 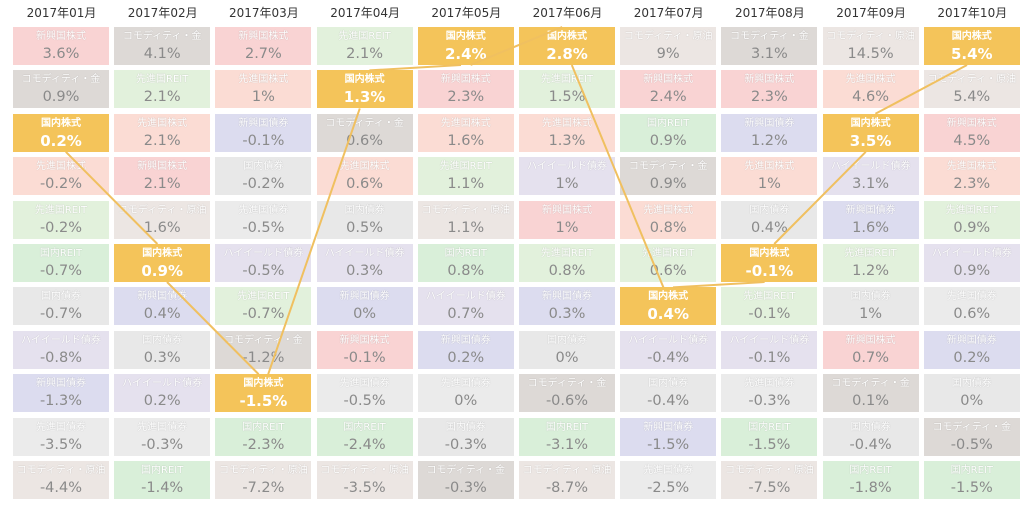 What do you see at coordinates (567, 97) in the screenshot?
I see `asset-return-value: 1.5%` at bounding box center [567, 97].